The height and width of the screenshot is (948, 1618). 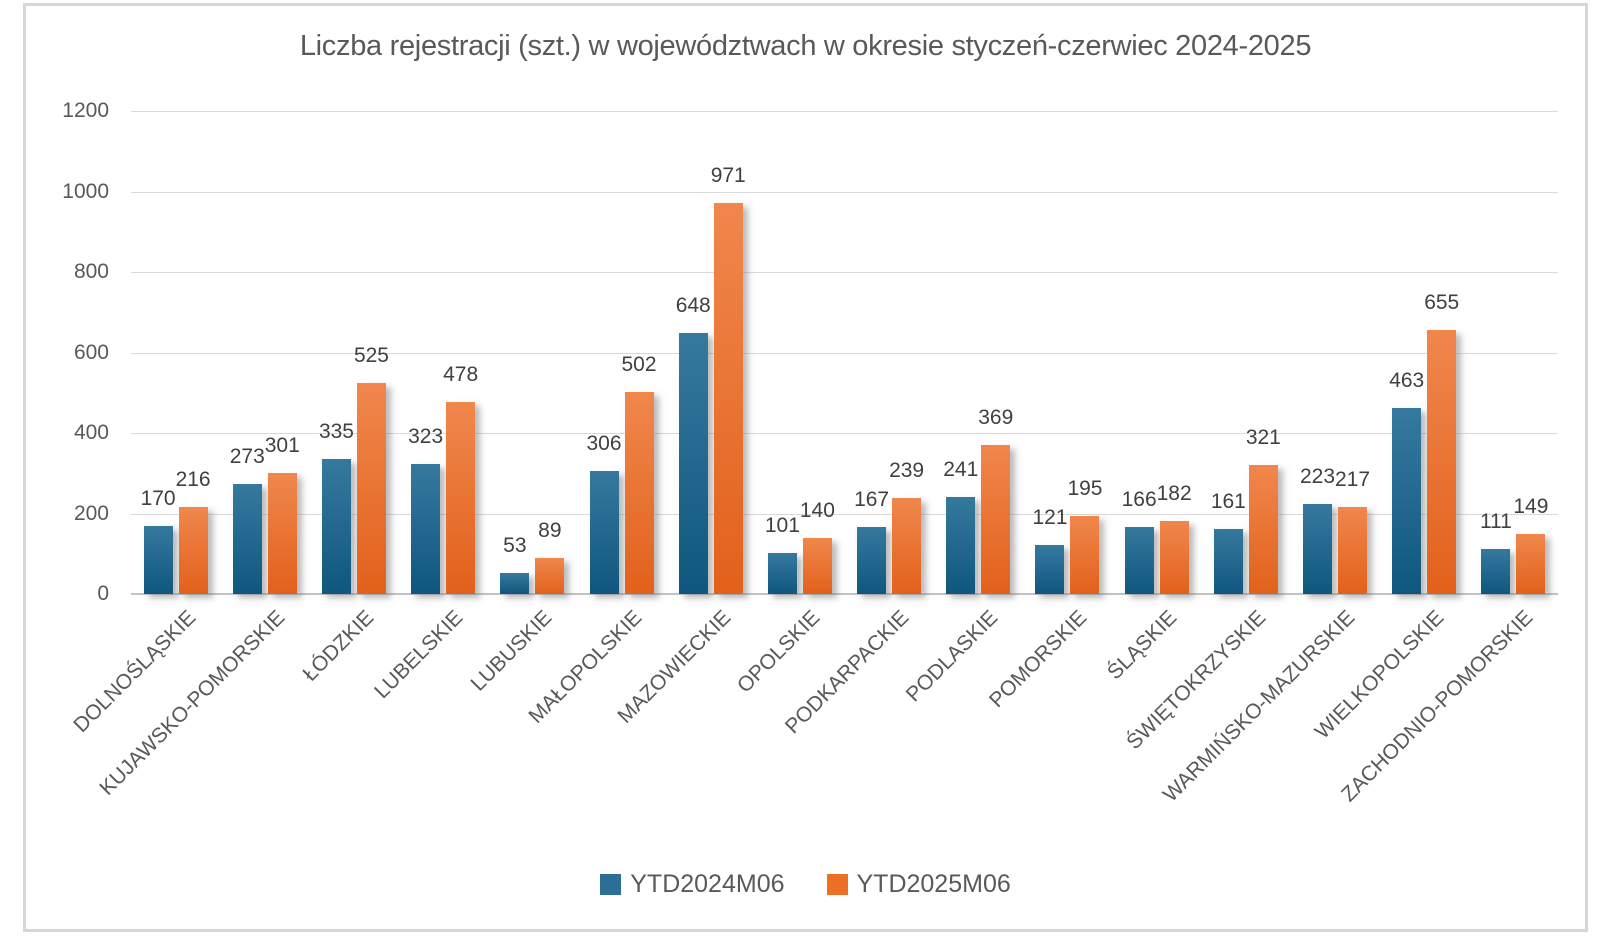 What do you see at coordinates (91, 271) in the screenshot?
I see `y-axis-tick-label: 800` at bounding box center [91, 271].